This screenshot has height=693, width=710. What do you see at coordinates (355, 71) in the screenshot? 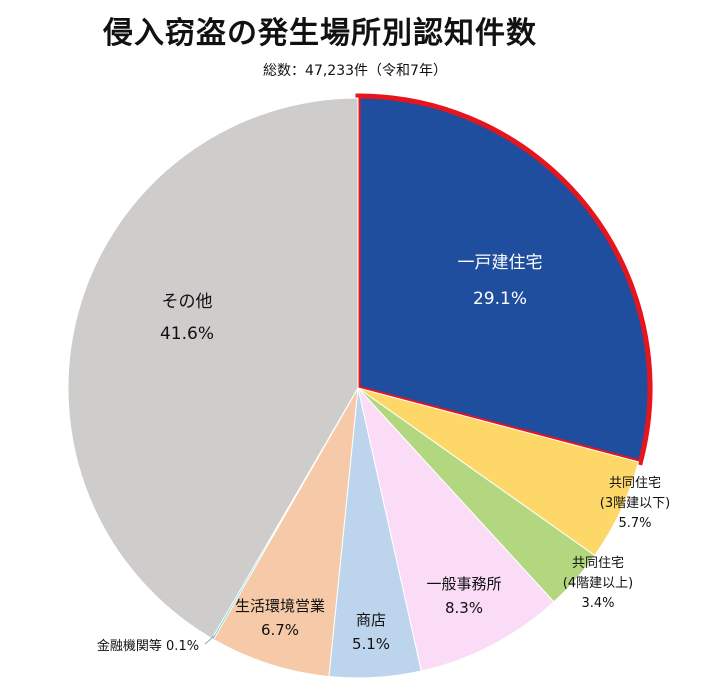
I see `chart-subtitle: 総数：47,233件（令和7年）` at bounding box center [355, 71].